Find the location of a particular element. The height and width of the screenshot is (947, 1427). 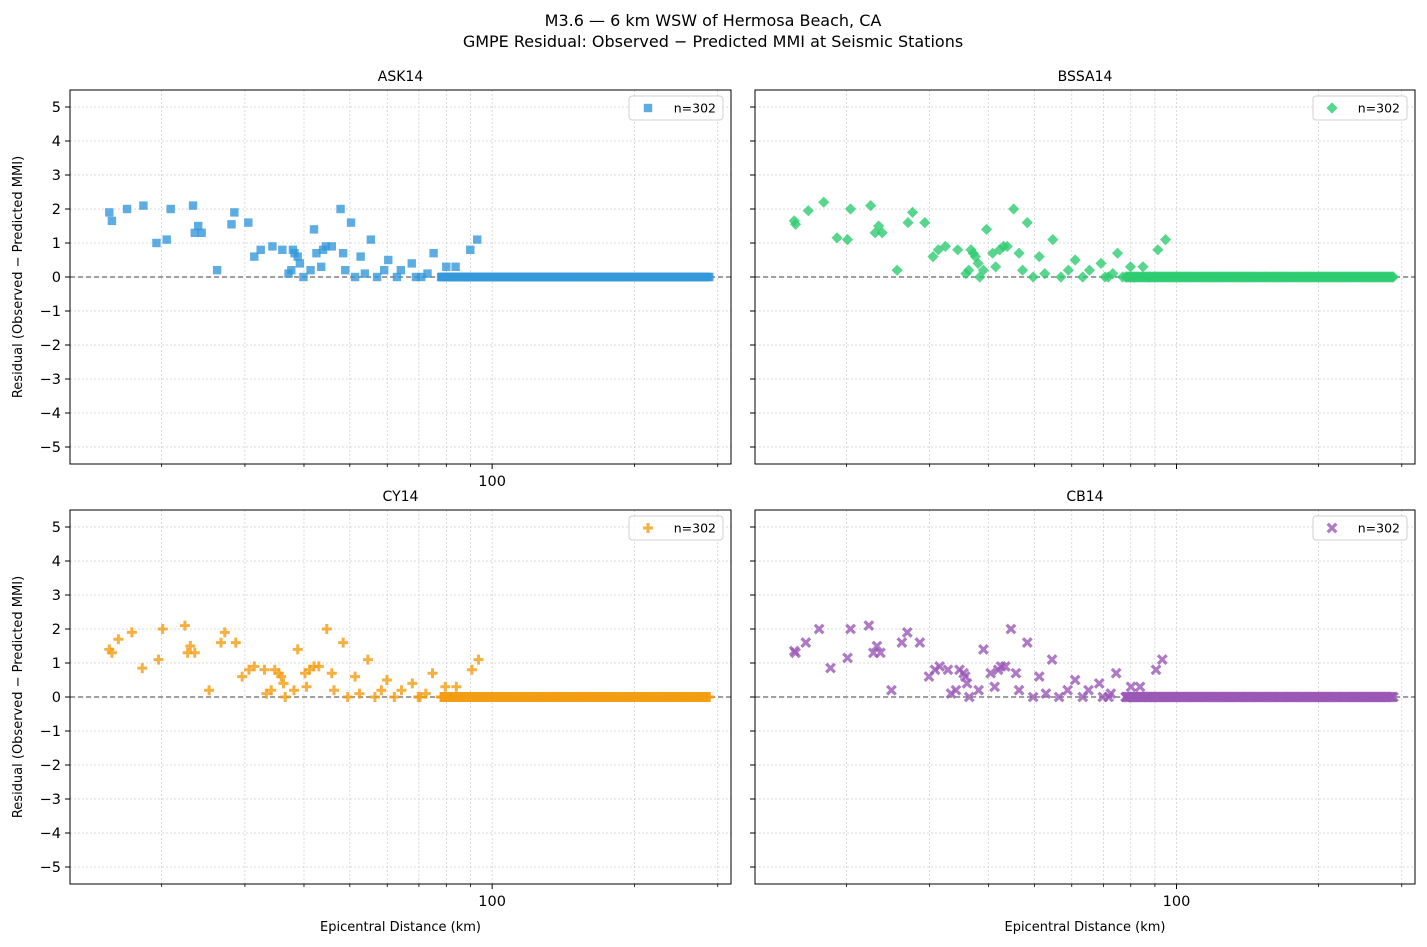

legend-label: n=302 is located at coordinates (695, 108).